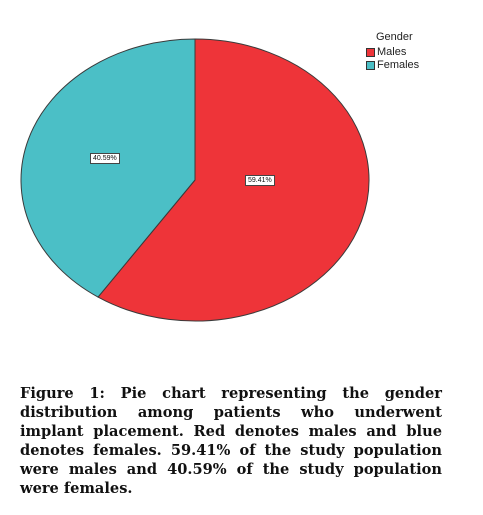 Image resolution: width=483 pixels, height=515 pixels. Describe the element at coordinates (394, 37) in the screenshot. I see `legend-title: Gender` at that location.